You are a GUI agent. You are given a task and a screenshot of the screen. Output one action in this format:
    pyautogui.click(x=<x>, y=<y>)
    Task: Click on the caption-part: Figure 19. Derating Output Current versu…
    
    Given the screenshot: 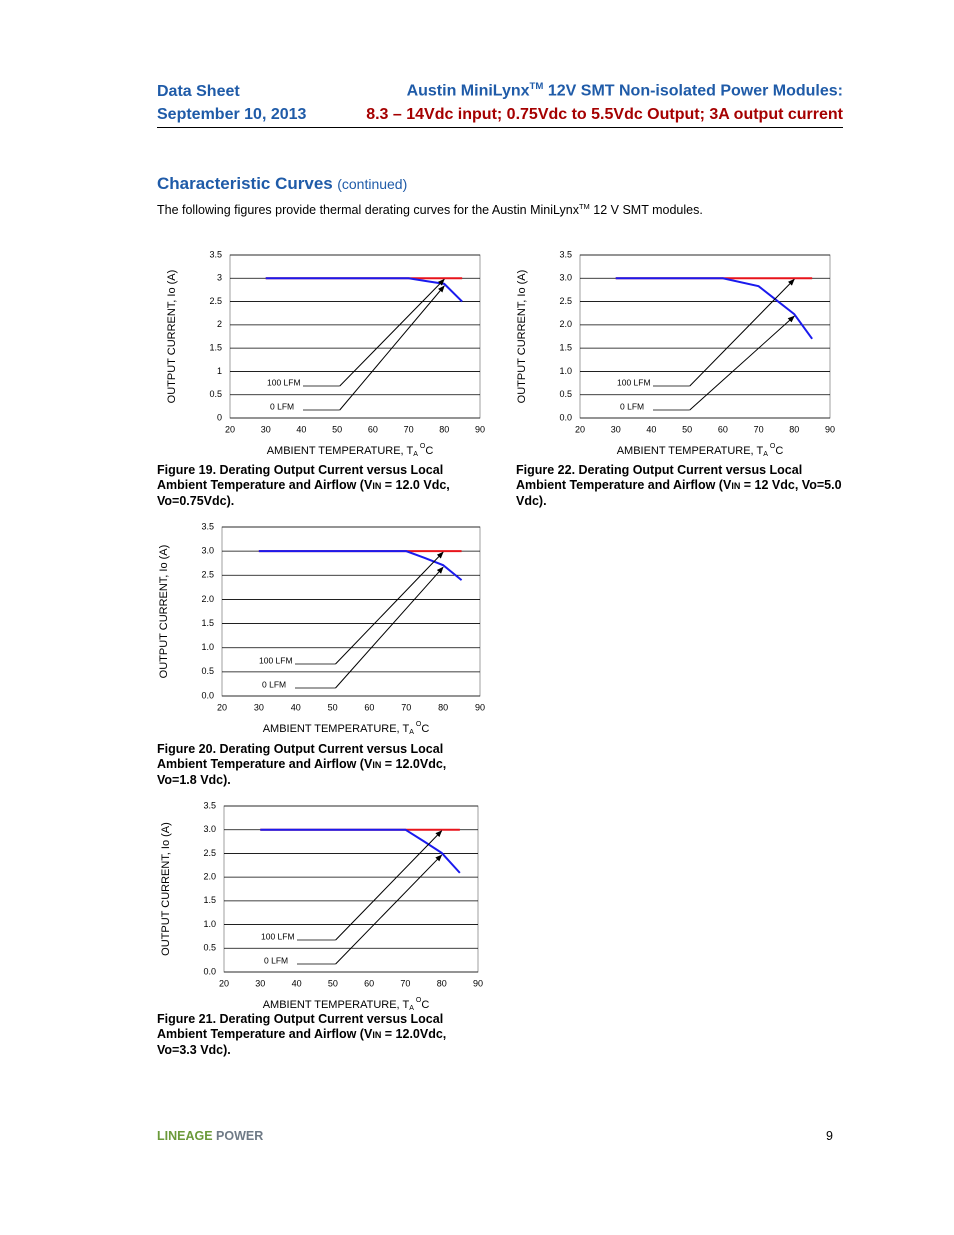 What is the action you would take?
    pyautogui.click(x=300, y=477)
    